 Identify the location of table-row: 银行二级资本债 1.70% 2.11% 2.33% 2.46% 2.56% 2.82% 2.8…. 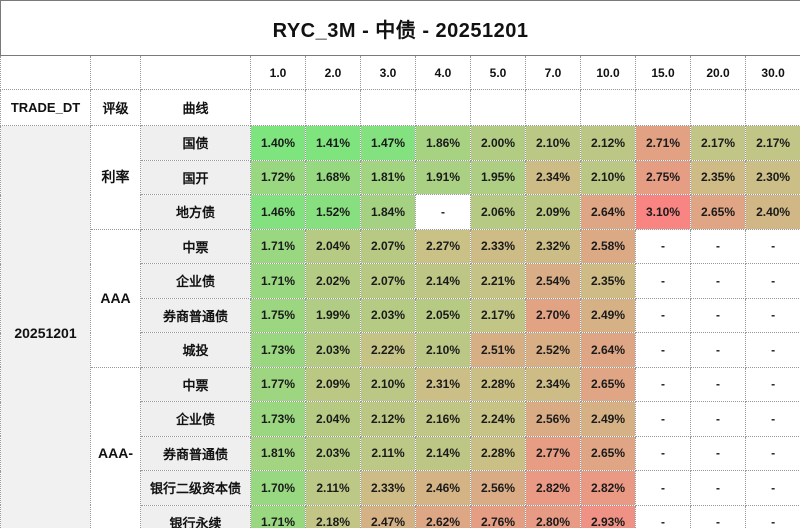
(400, 488).